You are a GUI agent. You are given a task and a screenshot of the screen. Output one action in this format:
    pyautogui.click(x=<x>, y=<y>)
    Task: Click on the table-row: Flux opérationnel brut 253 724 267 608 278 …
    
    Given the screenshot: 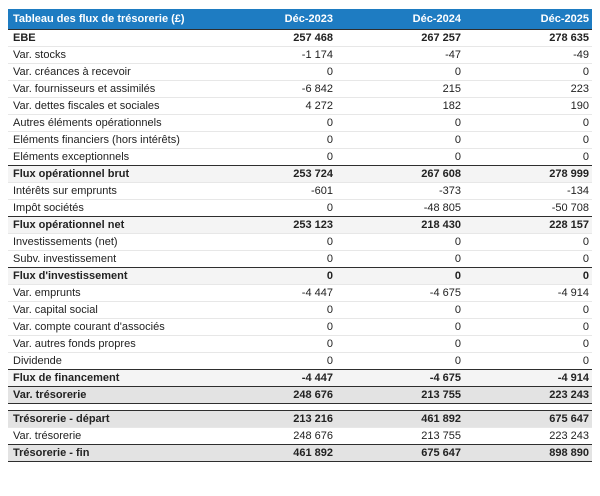 What is the action you would take?
    pyautogui.click(x=300, y=174)
    